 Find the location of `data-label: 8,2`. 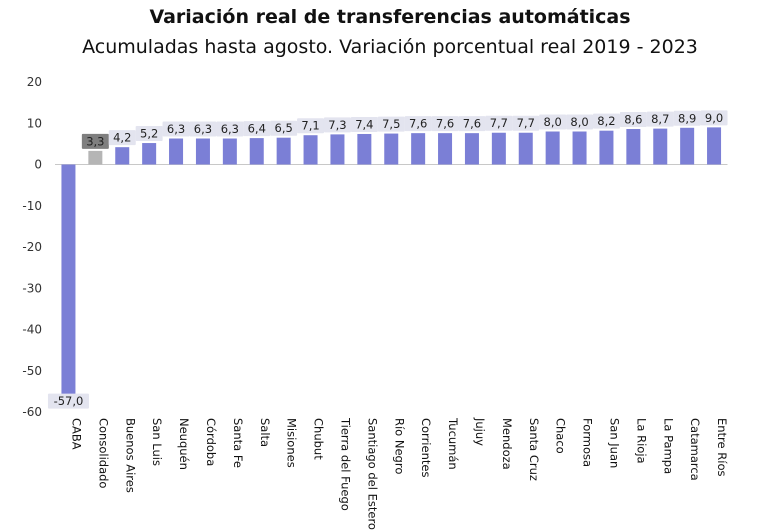

data-label: 8,2 is located at coordinates (606, 121).